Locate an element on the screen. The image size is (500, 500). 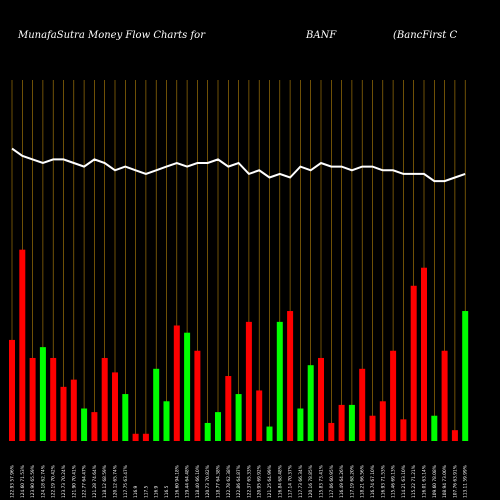
x-tick-label: 116.49 64.26% is located at coordinates (342, 481).